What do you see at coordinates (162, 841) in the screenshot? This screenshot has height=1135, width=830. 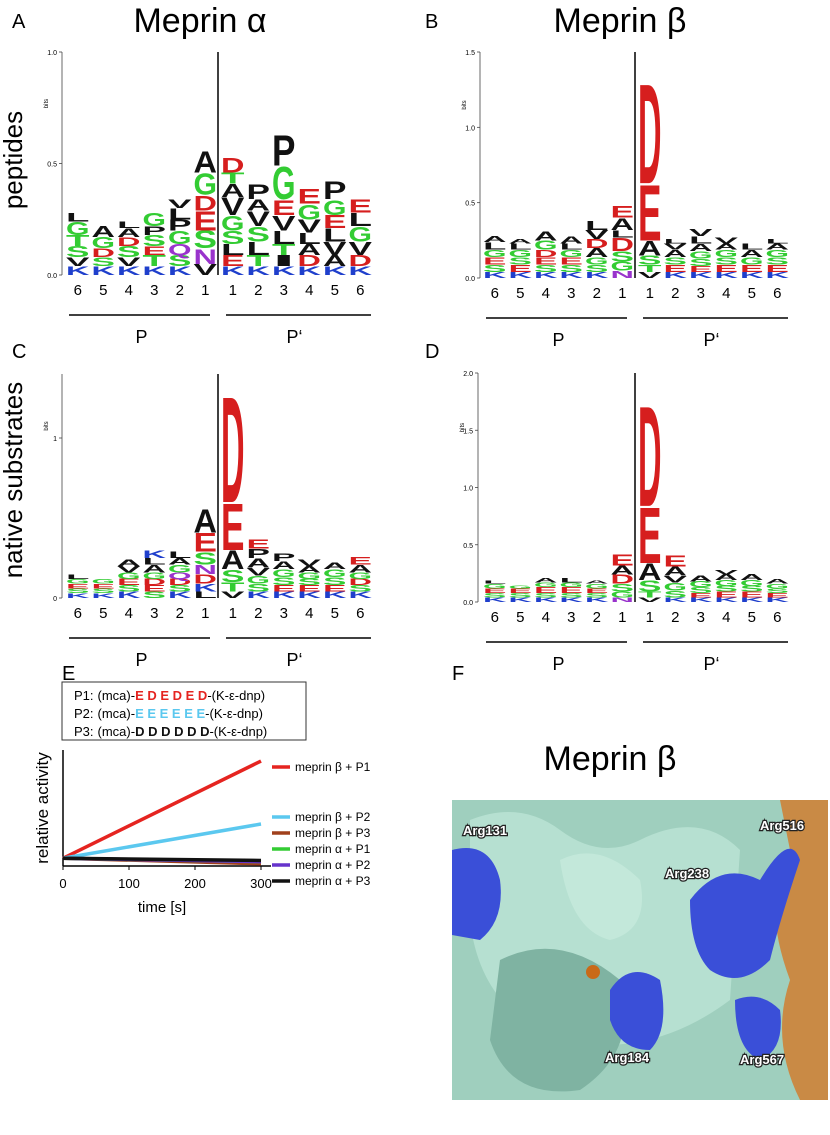 I see `line` at bounding box center [162, 841].